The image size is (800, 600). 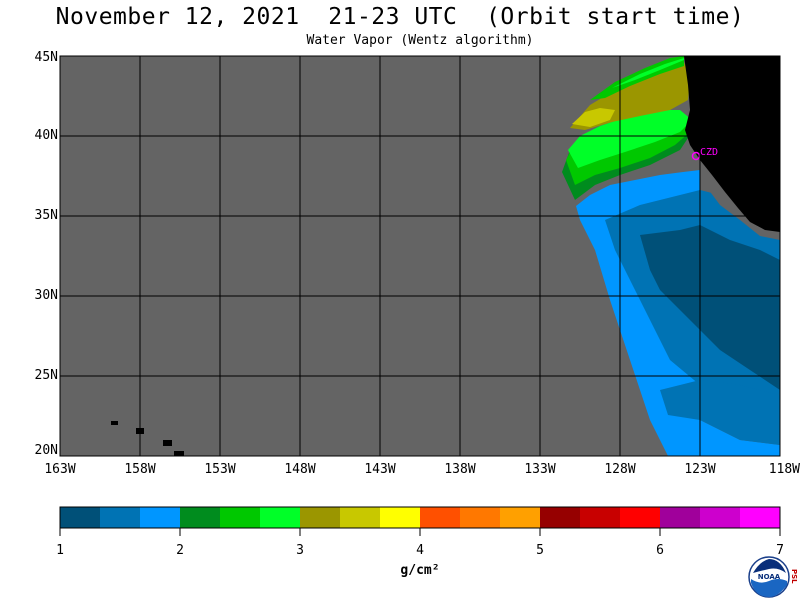 I want to click on colorbar-label-5: 5, so click(x=540, y=550).